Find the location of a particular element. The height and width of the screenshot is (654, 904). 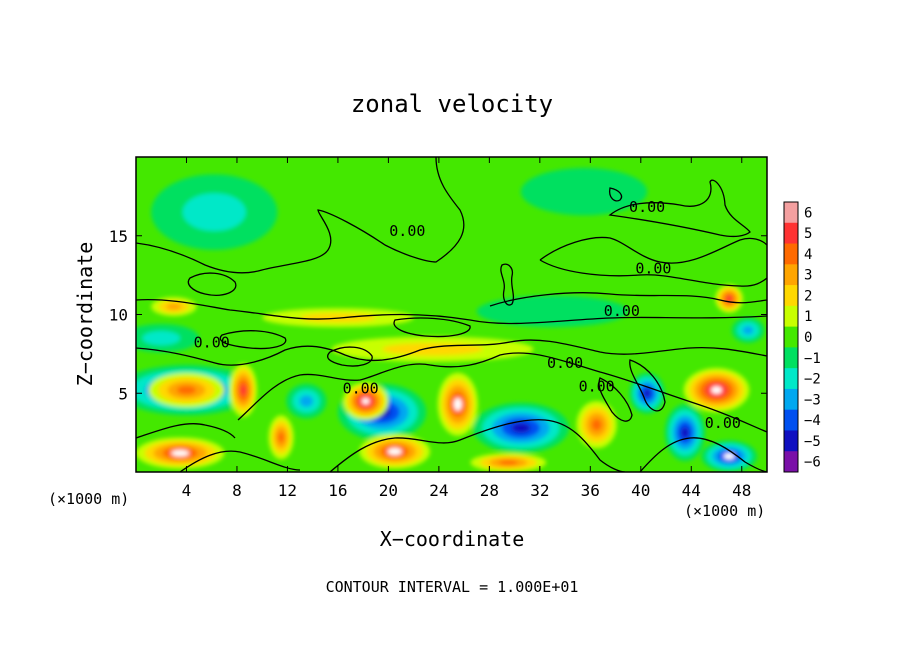

y-axis-label: Z−coordinate is located at coordinates (85, 314).